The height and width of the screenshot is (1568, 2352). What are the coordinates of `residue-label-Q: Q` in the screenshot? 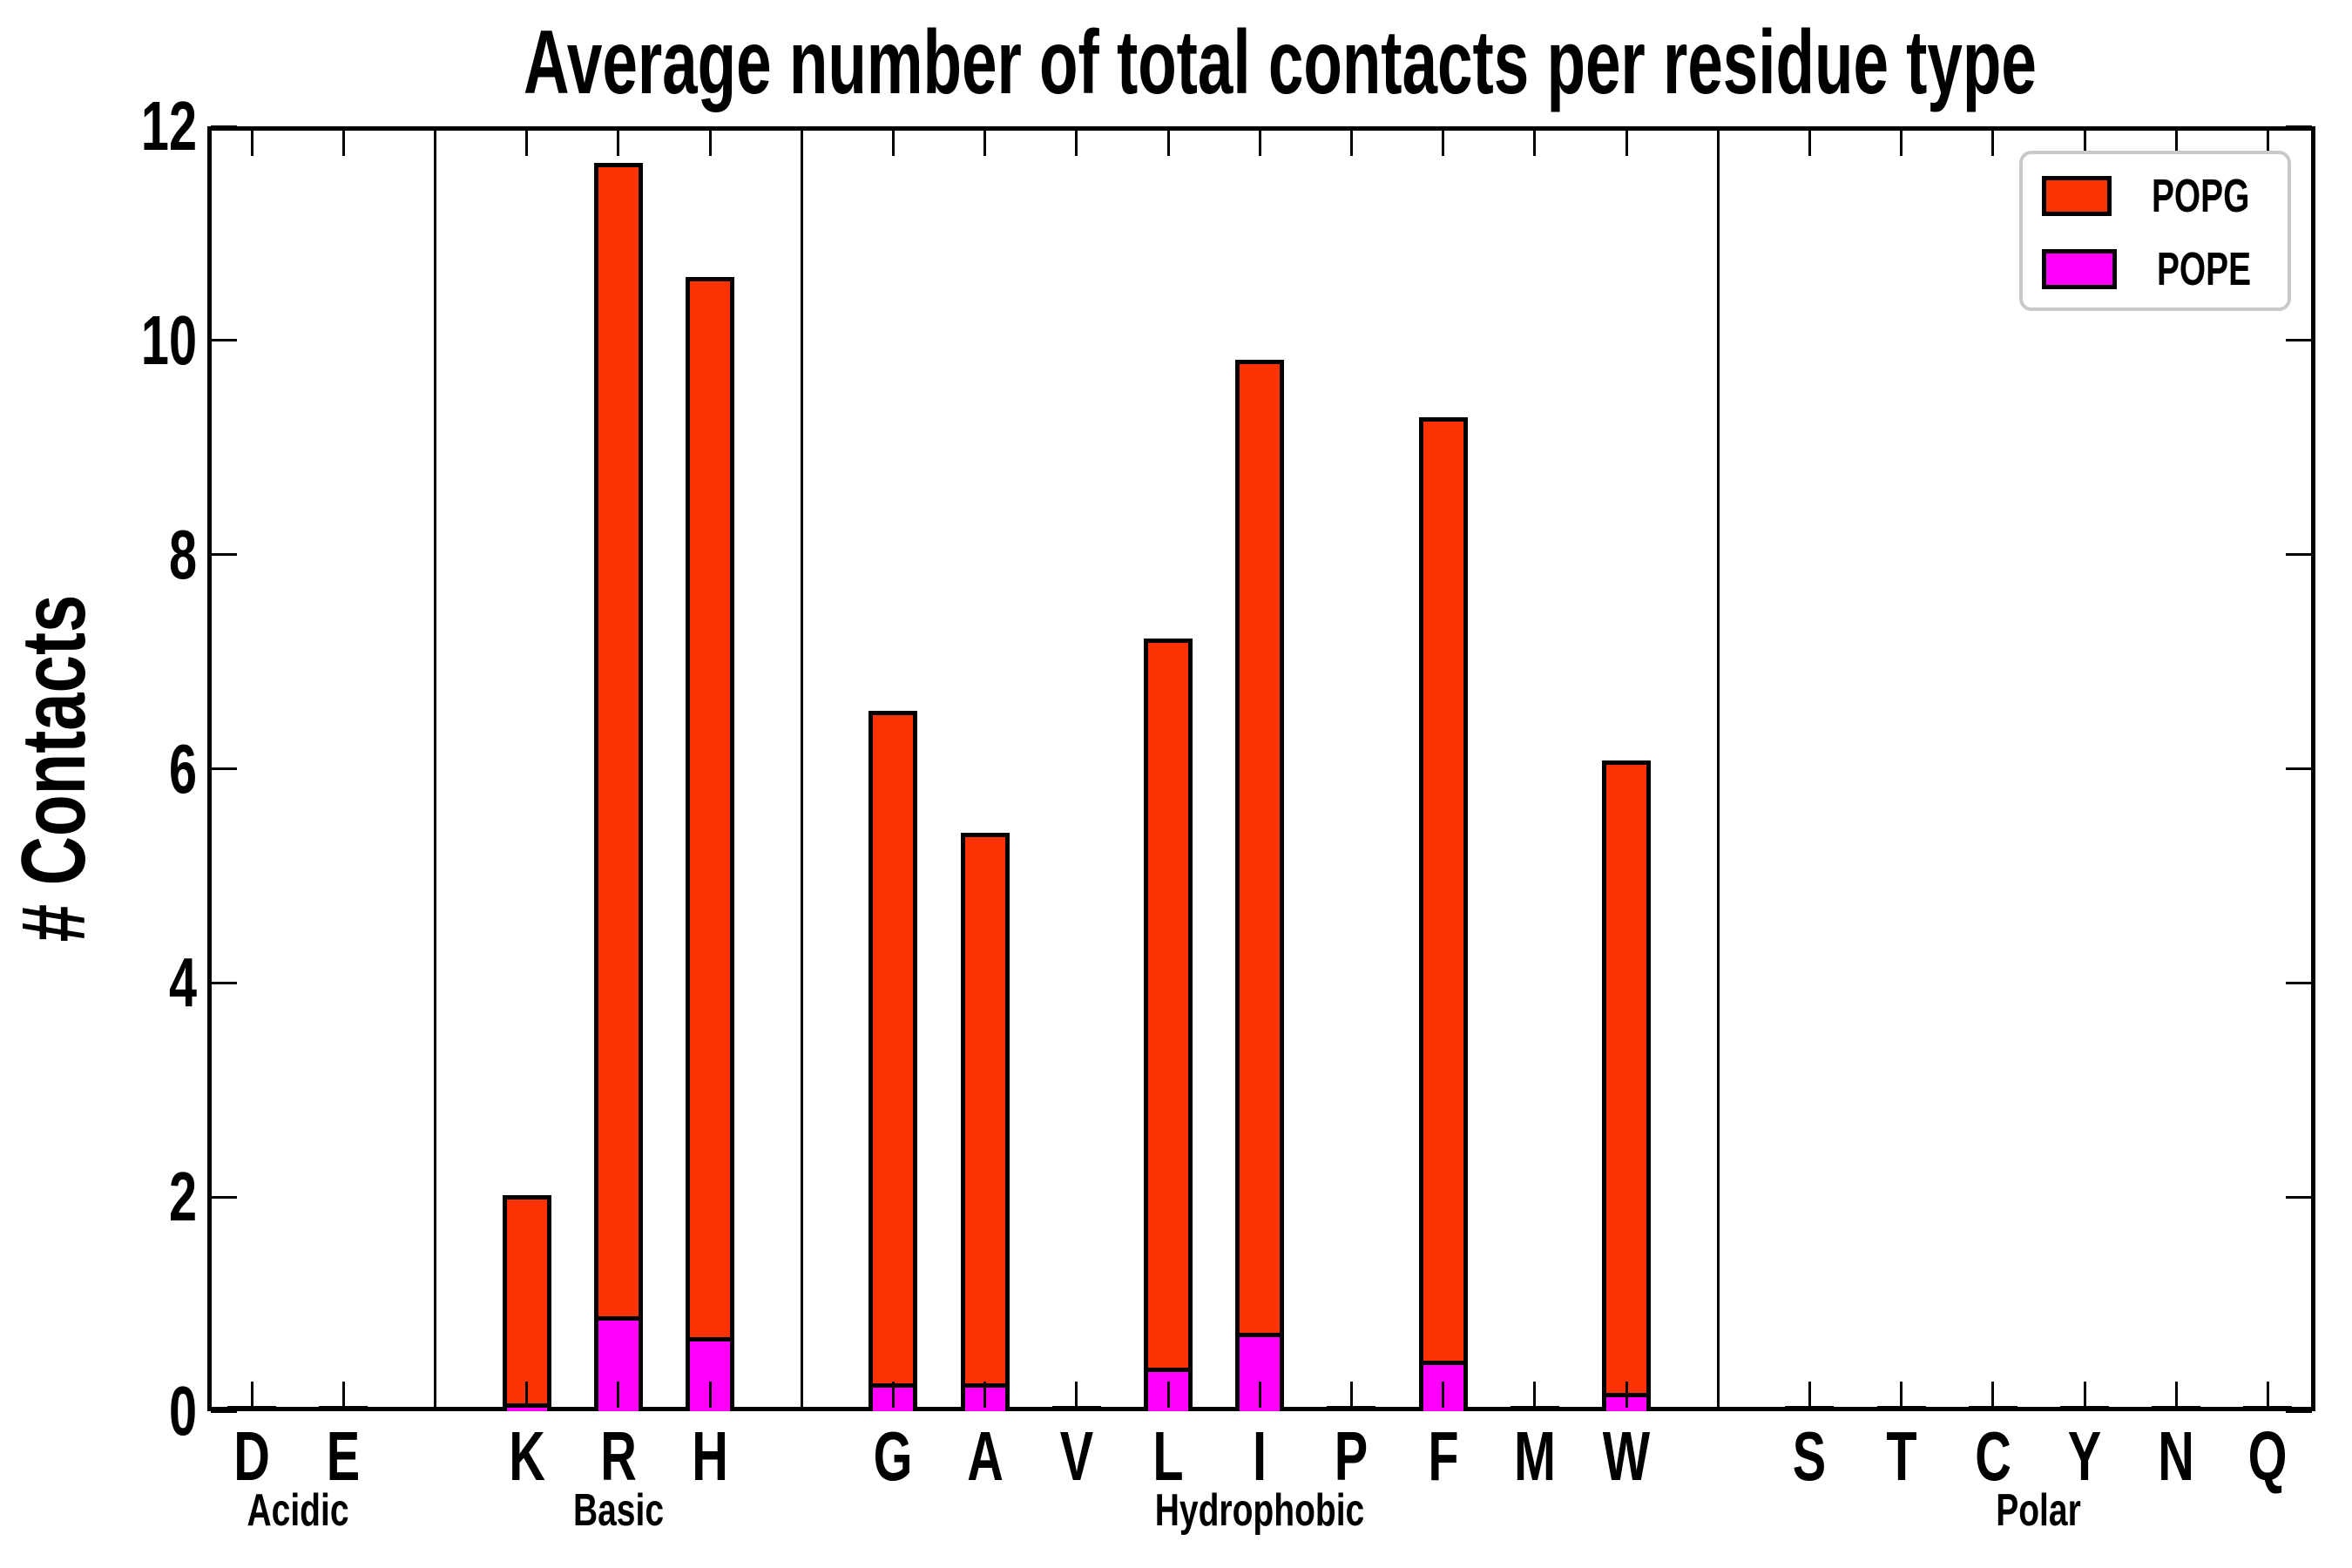 It's located at (2268, 1456).